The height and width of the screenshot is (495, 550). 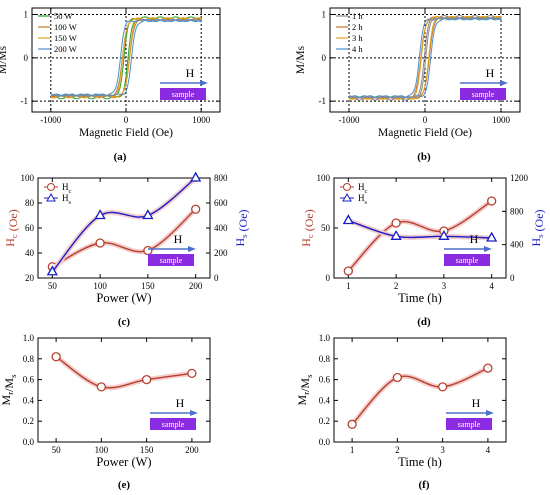 What do you see at coordinates (357, 27) in the screenshot?
I see `panel-b-legend-entry: 2 h` at bounding box center [357, 27].